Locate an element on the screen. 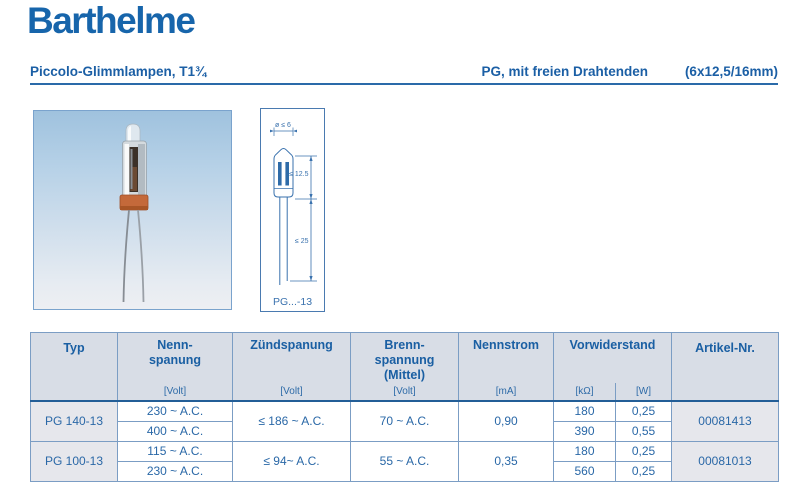 The image size is (807, 500). lamp-photo-illustration is located at coordinates (134, 213).